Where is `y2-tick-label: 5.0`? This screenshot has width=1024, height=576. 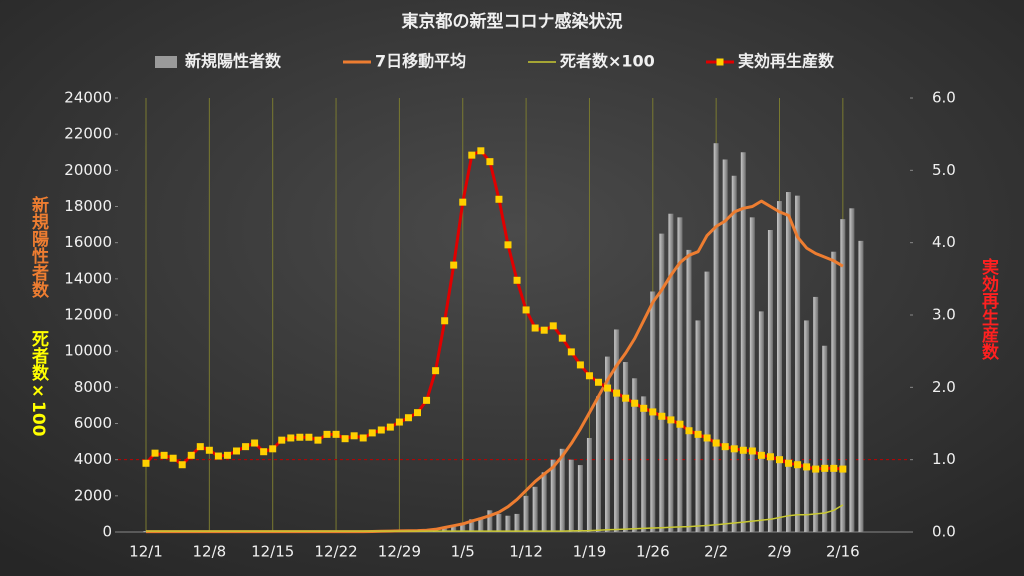 y2-tick-label: 5.0 is located at coordinates (944, 170).